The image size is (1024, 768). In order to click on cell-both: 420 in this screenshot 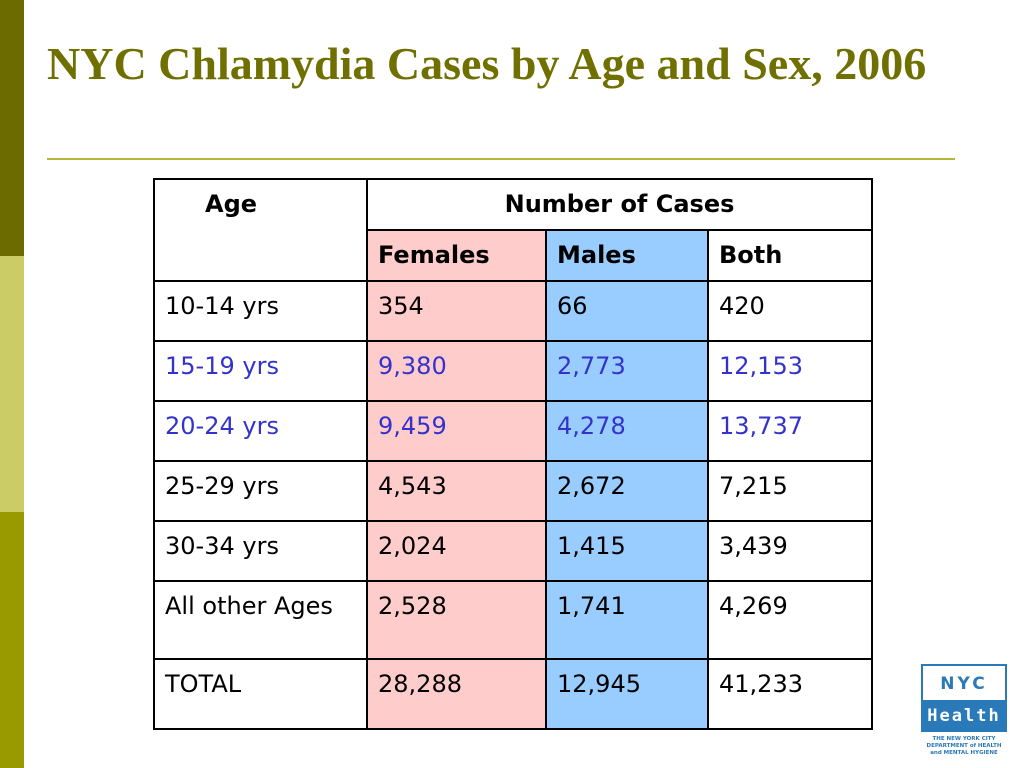, I will do `click(790, 311)`.